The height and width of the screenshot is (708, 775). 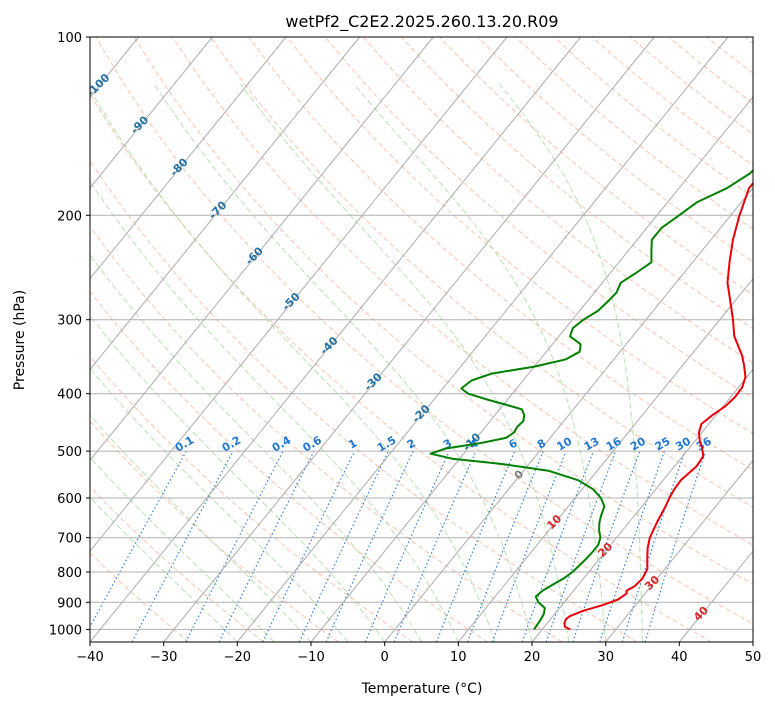 I want to click on y-axis-label: Pressure (hPa), so click(x=20, y=340).